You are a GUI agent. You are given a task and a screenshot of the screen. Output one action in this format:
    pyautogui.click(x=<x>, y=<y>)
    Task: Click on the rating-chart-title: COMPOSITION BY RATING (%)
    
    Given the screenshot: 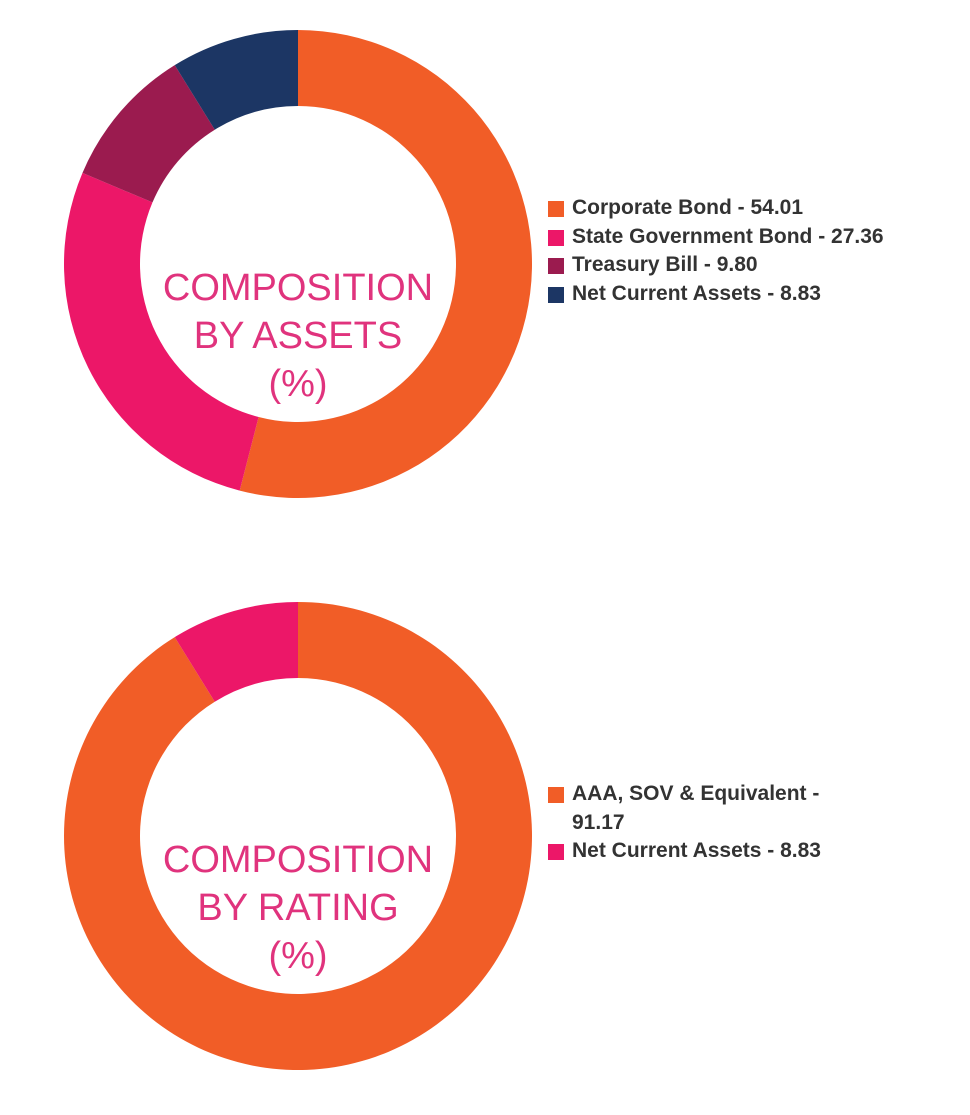 What is the action you would take?
    pyautogui.click(x=298, y=908)
    